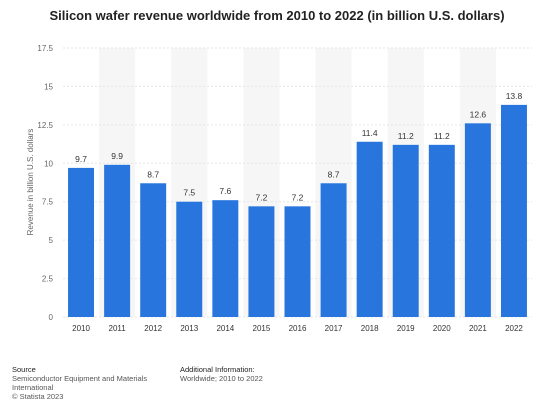  I want to click on y-tick-label: 17.5, so click(45, 48).